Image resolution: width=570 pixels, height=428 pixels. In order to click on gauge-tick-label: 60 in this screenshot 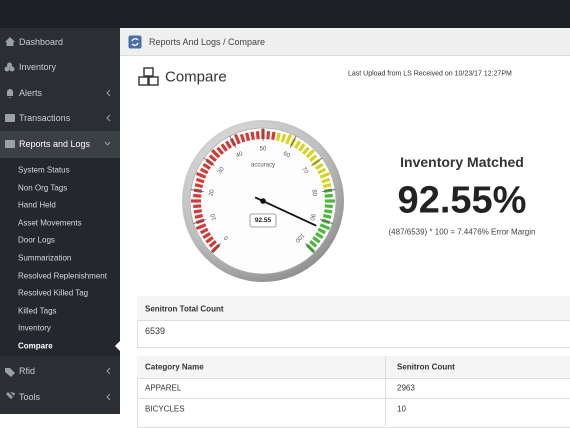, I will do `click(286, 155)`.